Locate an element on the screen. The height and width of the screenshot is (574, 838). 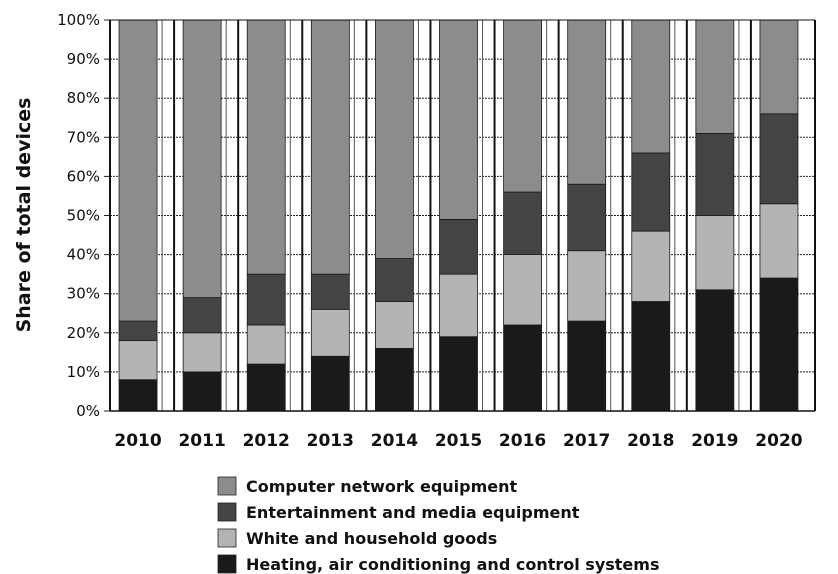
y-tick-label: 90% is located at coordinates (83, 59).